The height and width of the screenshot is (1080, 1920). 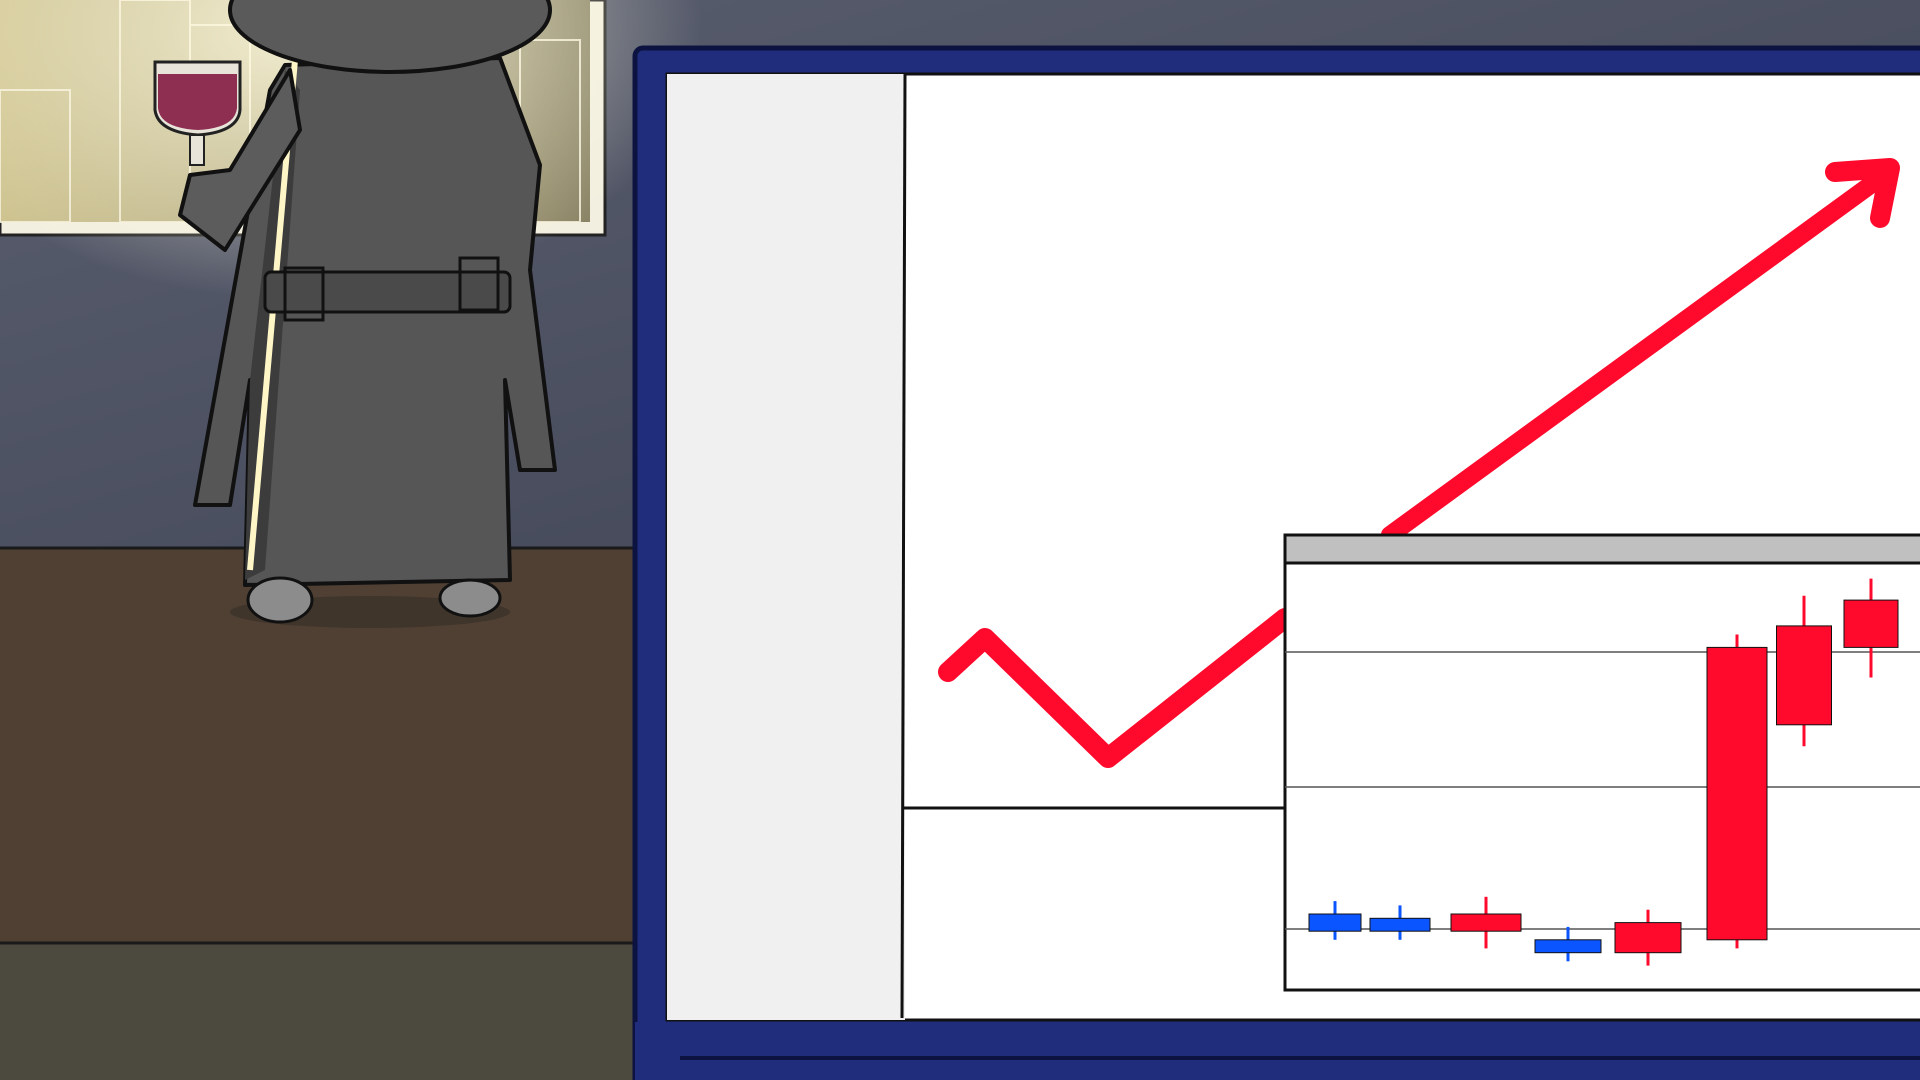 I want to click on foot-left, so click(x=280, y=600).